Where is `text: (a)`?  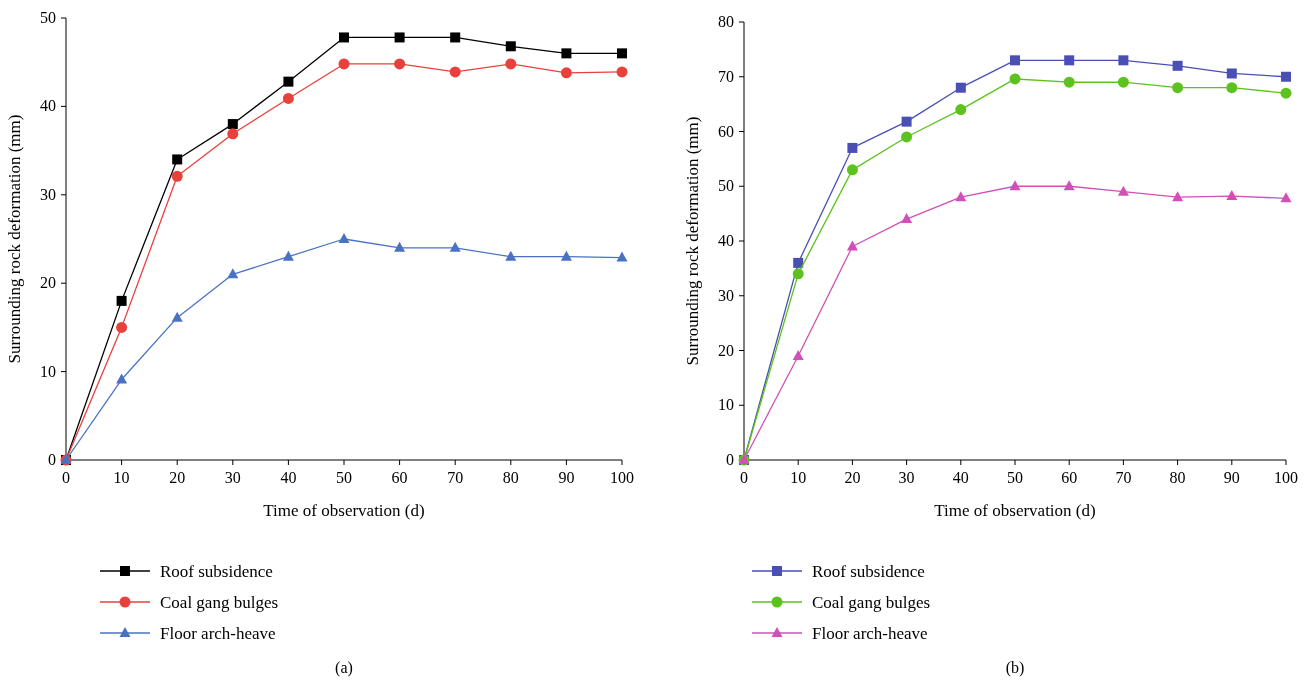 text: (a) is located at coordinates (344, 668).